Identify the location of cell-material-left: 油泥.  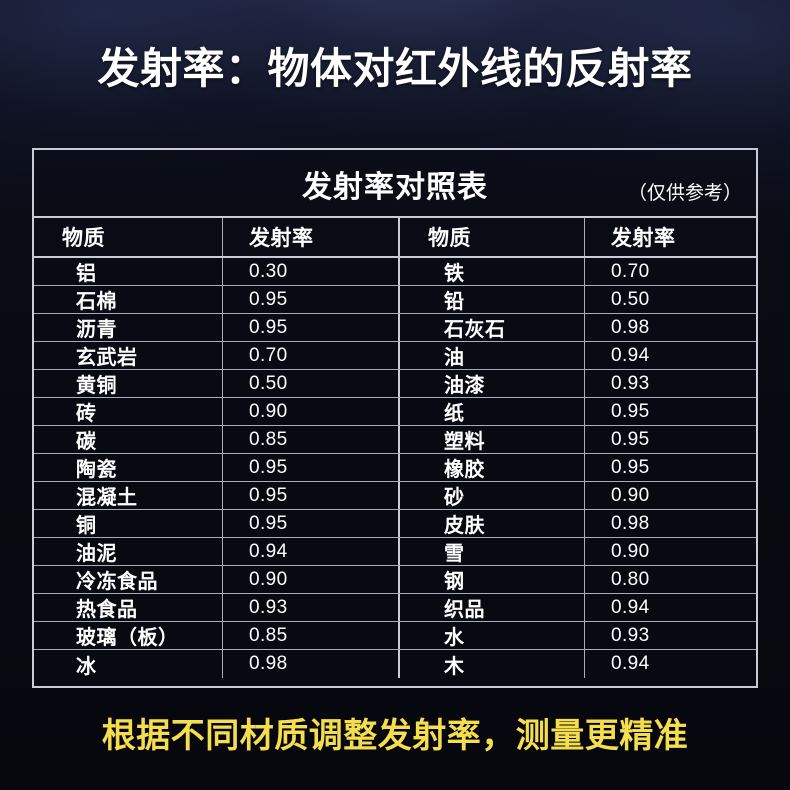
(96, 554).